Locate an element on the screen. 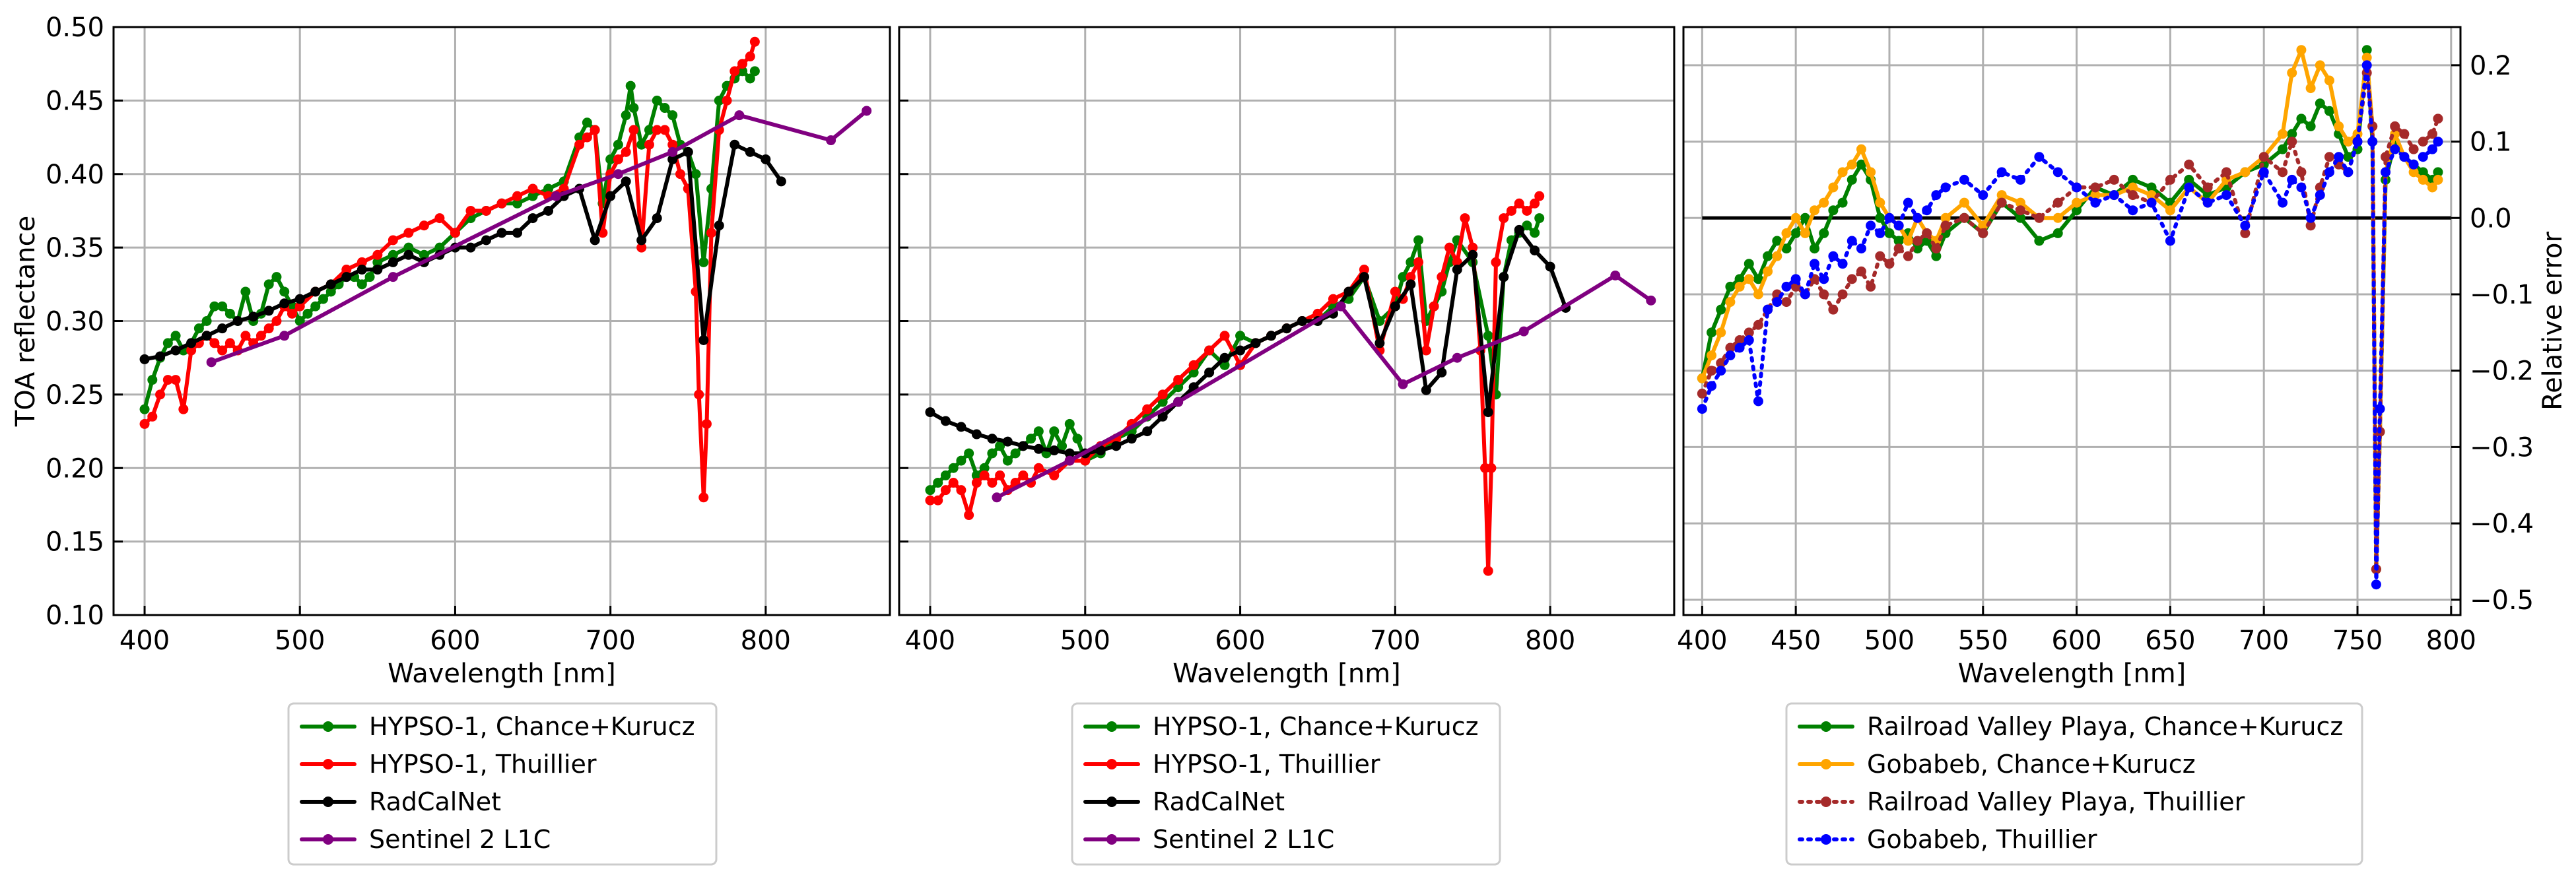  x-tick-label: 600 is located at coordinates (1240, 641).